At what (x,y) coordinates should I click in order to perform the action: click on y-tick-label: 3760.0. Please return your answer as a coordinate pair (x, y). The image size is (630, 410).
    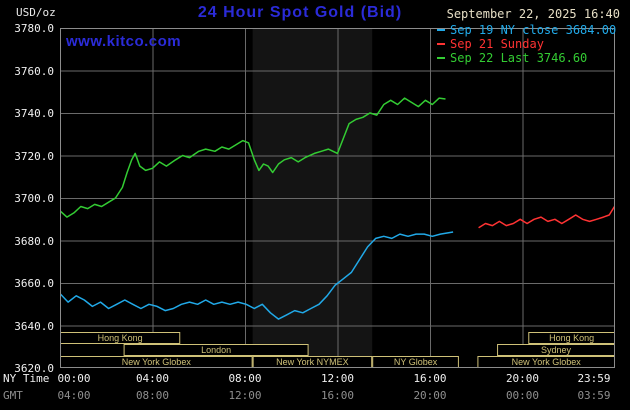
    Looking at the image, I should click on (34, 71).